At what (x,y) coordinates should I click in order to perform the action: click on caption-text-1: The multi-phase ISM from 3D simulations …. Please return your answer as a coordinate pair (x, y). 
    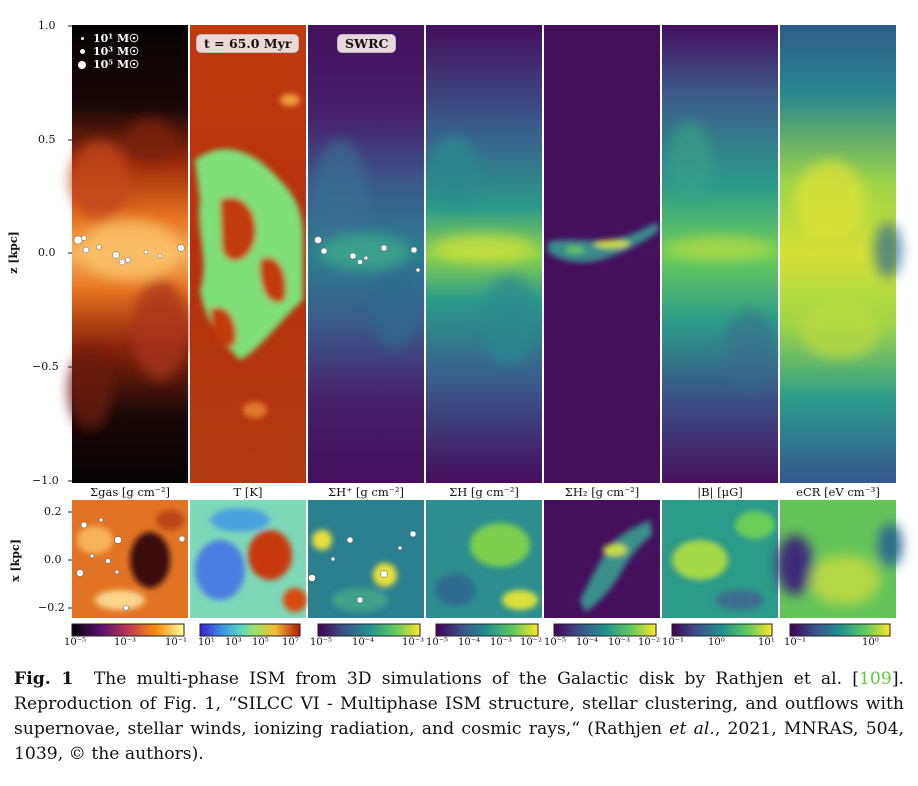
    Looking at the image, I should click on (476, 679).